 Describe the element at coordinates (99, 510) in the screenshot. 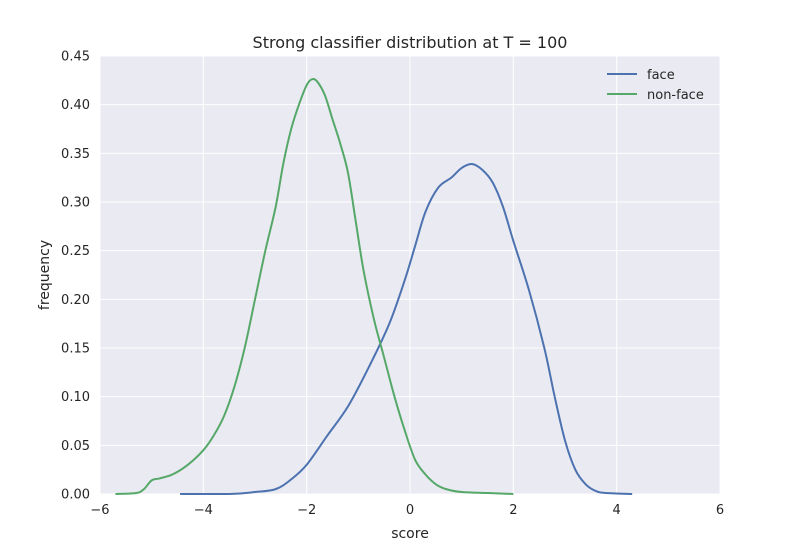

I see `x-tick-label: −6` at that location.